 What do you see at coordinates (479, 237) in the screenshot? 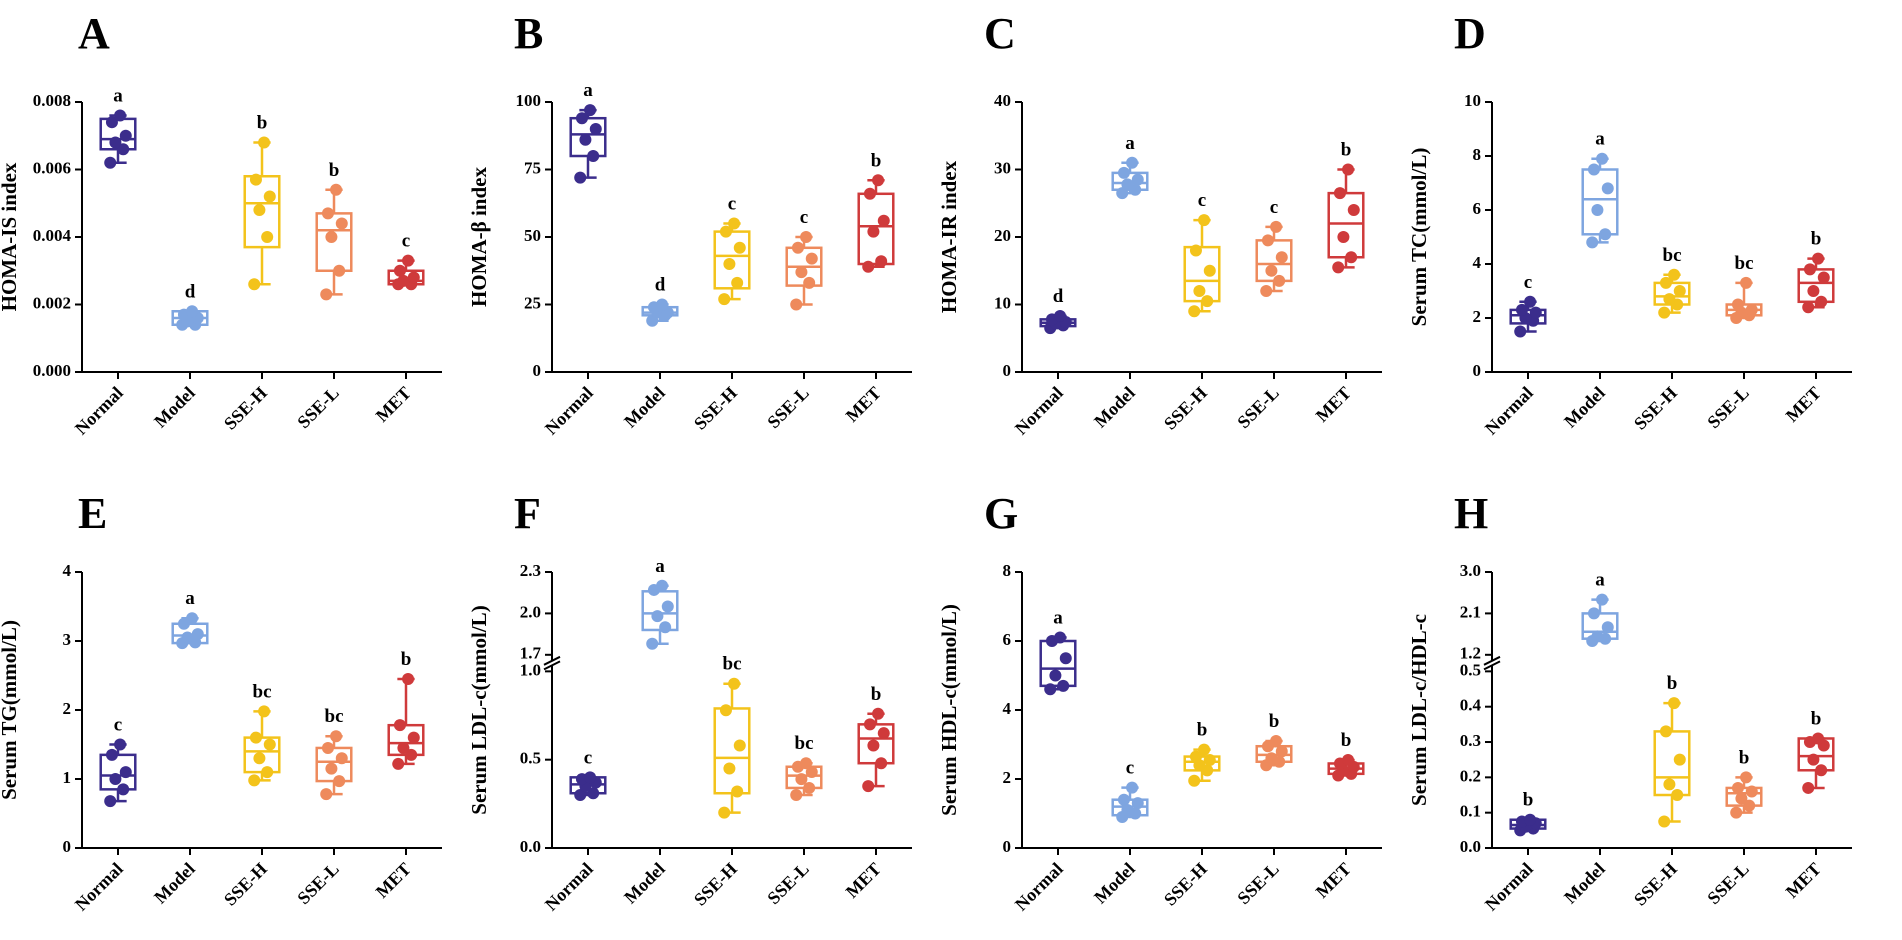
I see `y-axis-label: HOMA-β index` at bounding box center [479, 237].